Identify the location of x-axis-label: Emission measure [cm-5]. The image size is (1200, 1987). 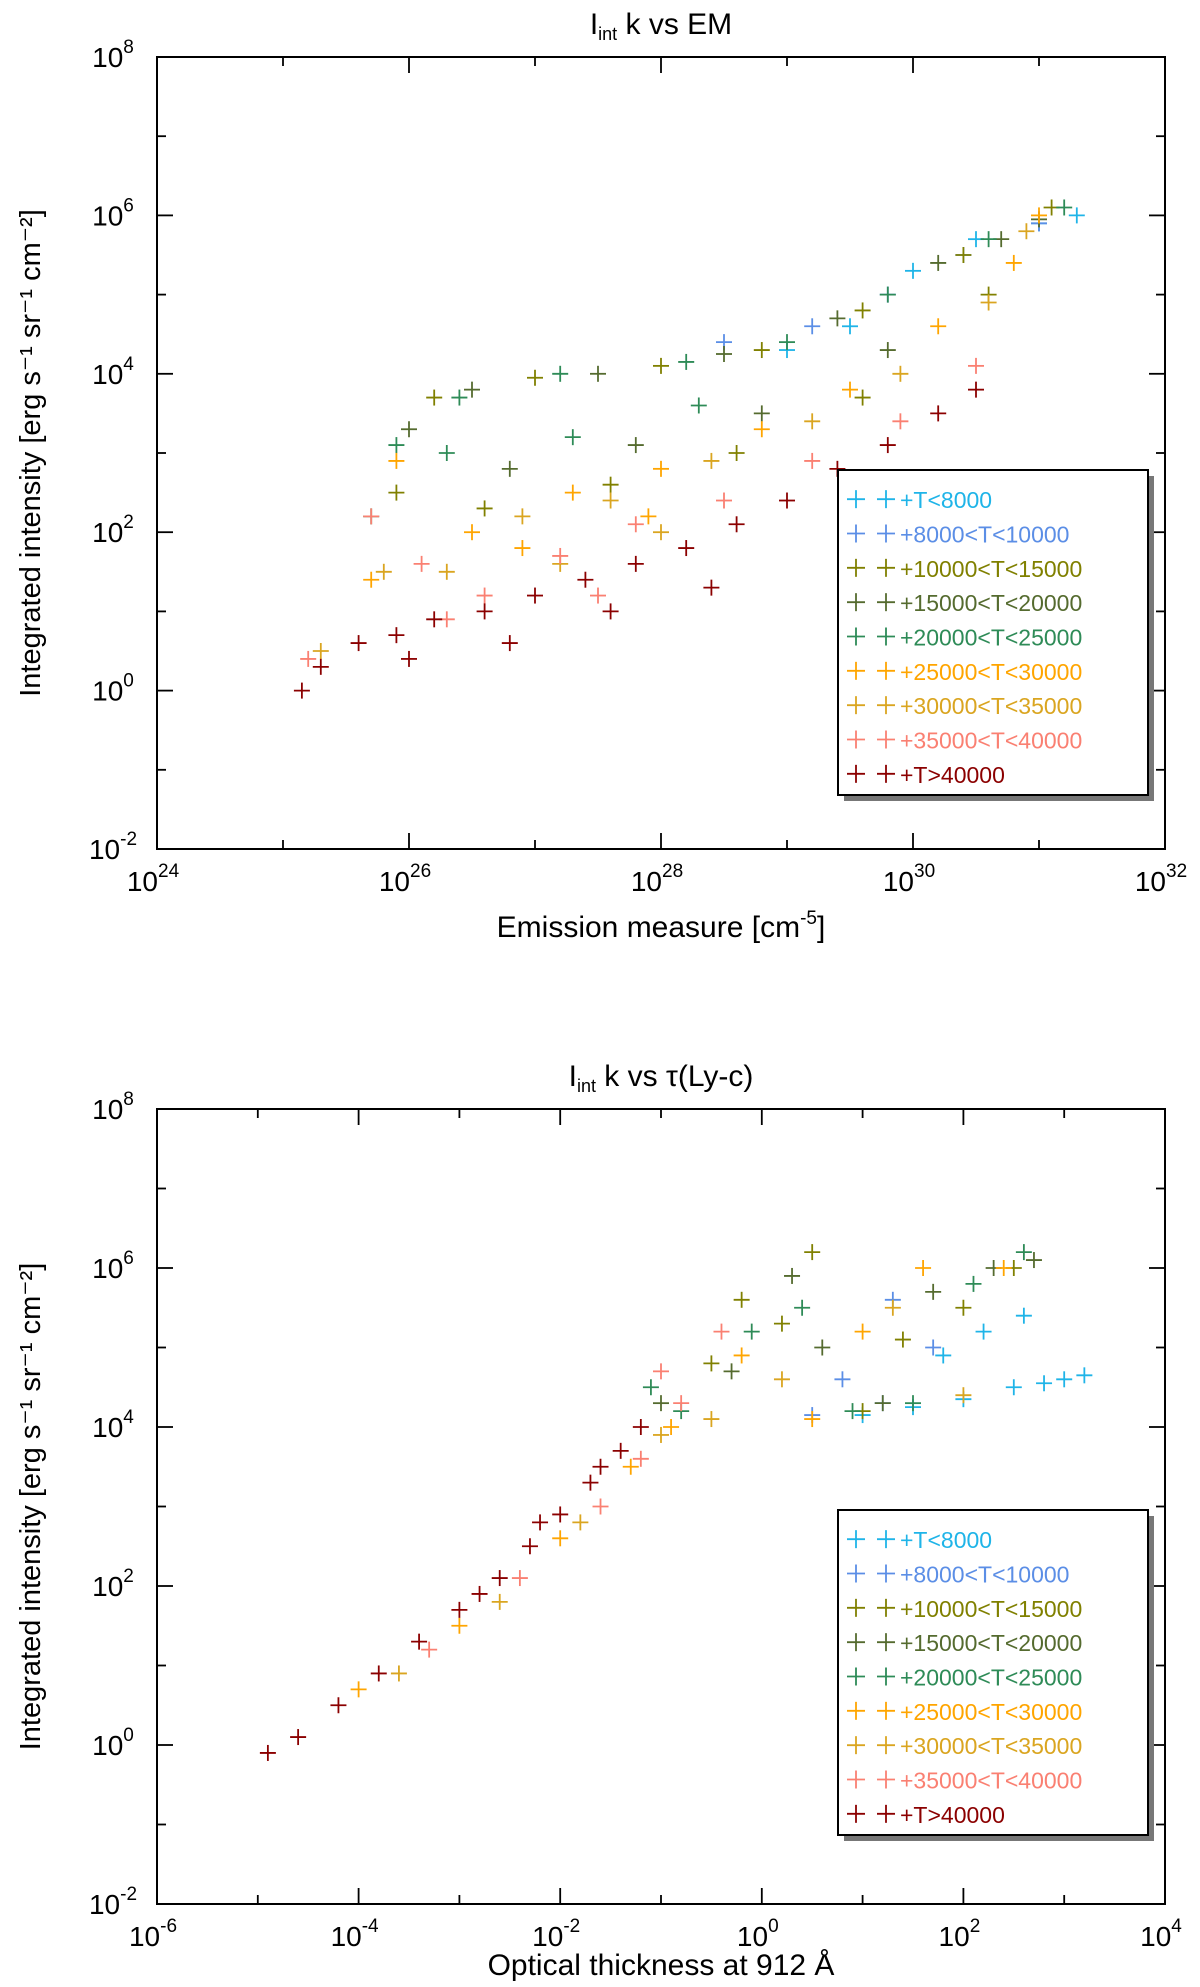
(661, 926).